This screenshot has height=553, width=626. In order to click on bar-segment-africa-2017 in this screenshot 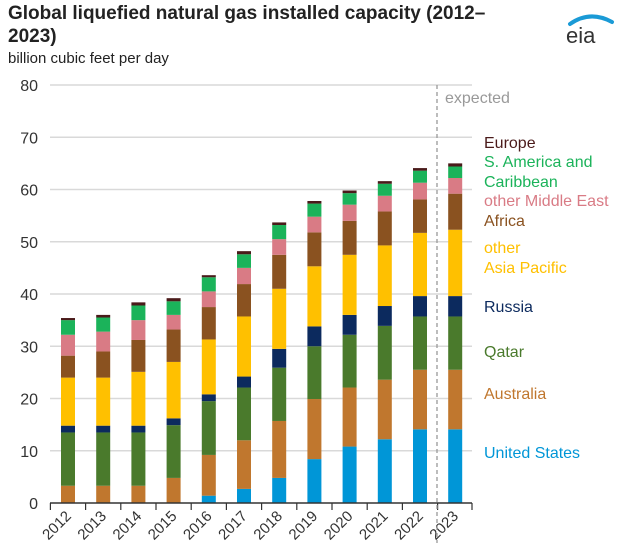, I will do `click(244, 300)`.